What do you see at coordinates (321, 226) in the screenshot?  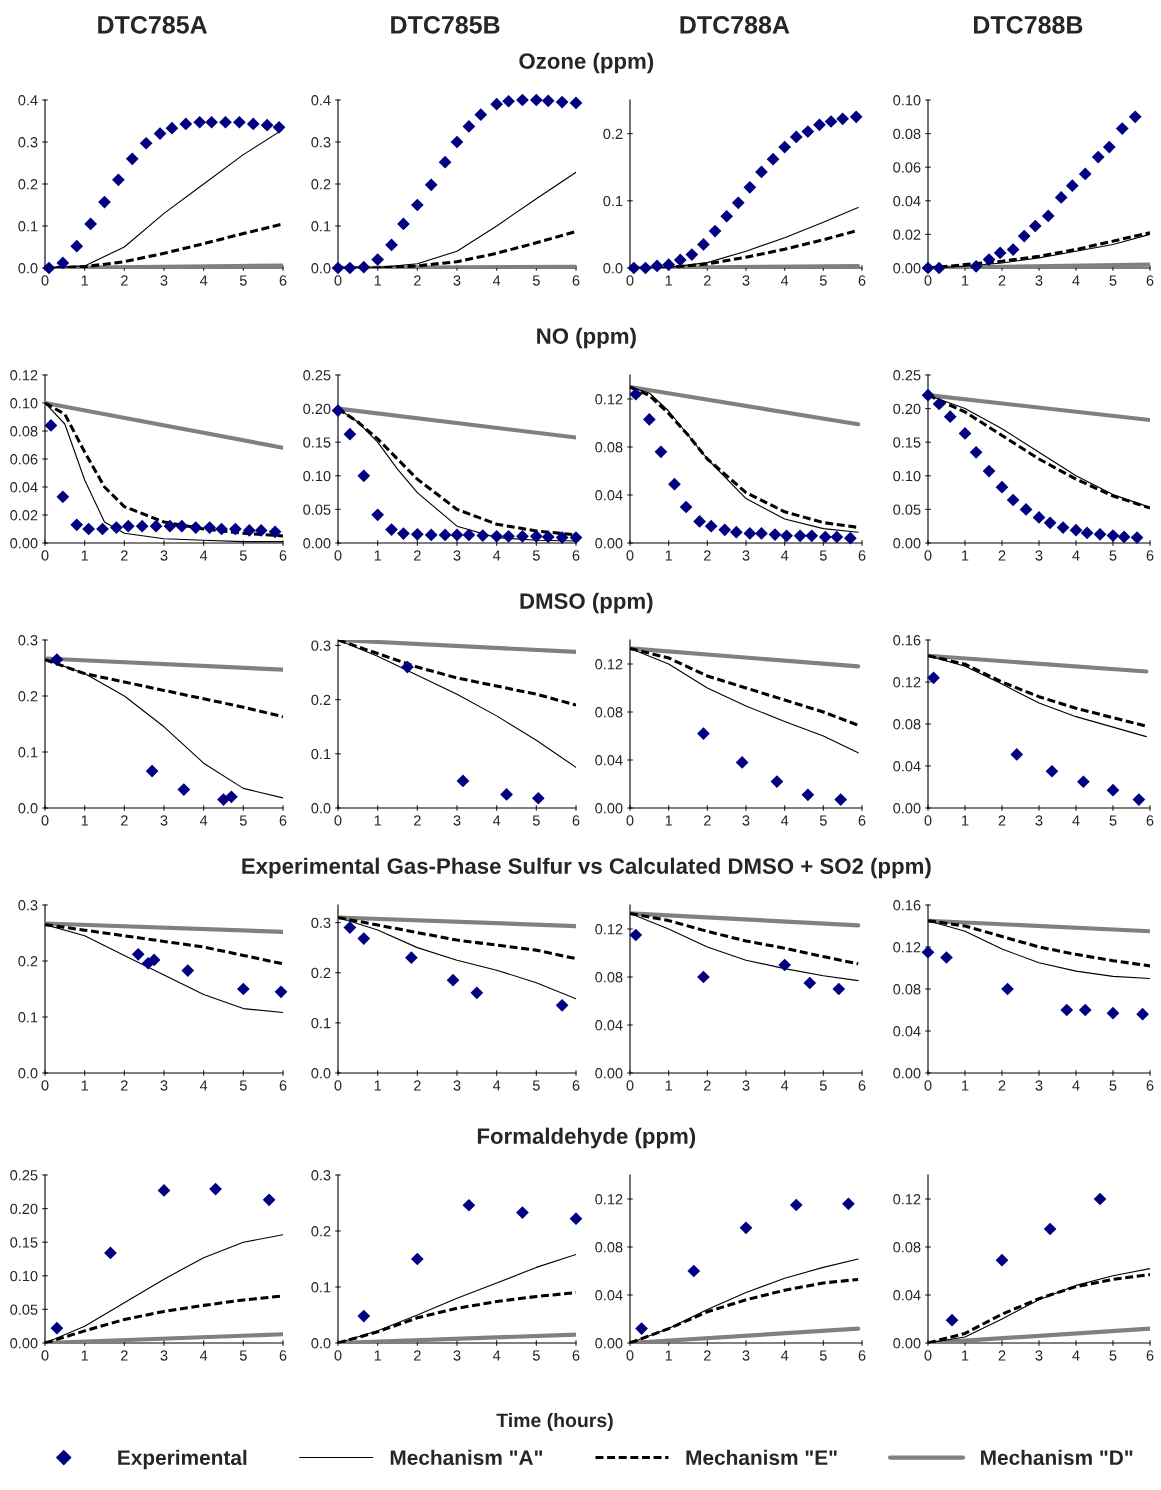 I see `y-tick-label: 0.1` at bounding box center [321, 226].